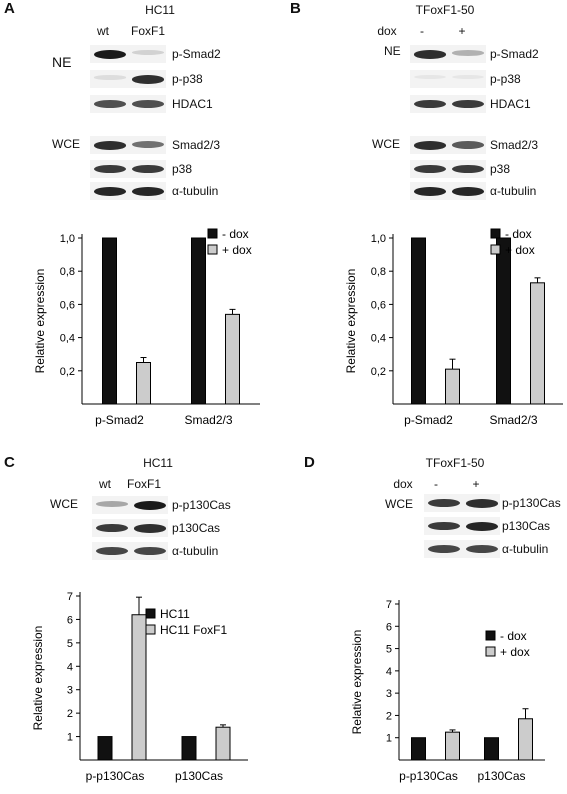 The width and height of the screenshot is (567, 794). I want to click on blot-label: HDAC1, so click(192, 104).